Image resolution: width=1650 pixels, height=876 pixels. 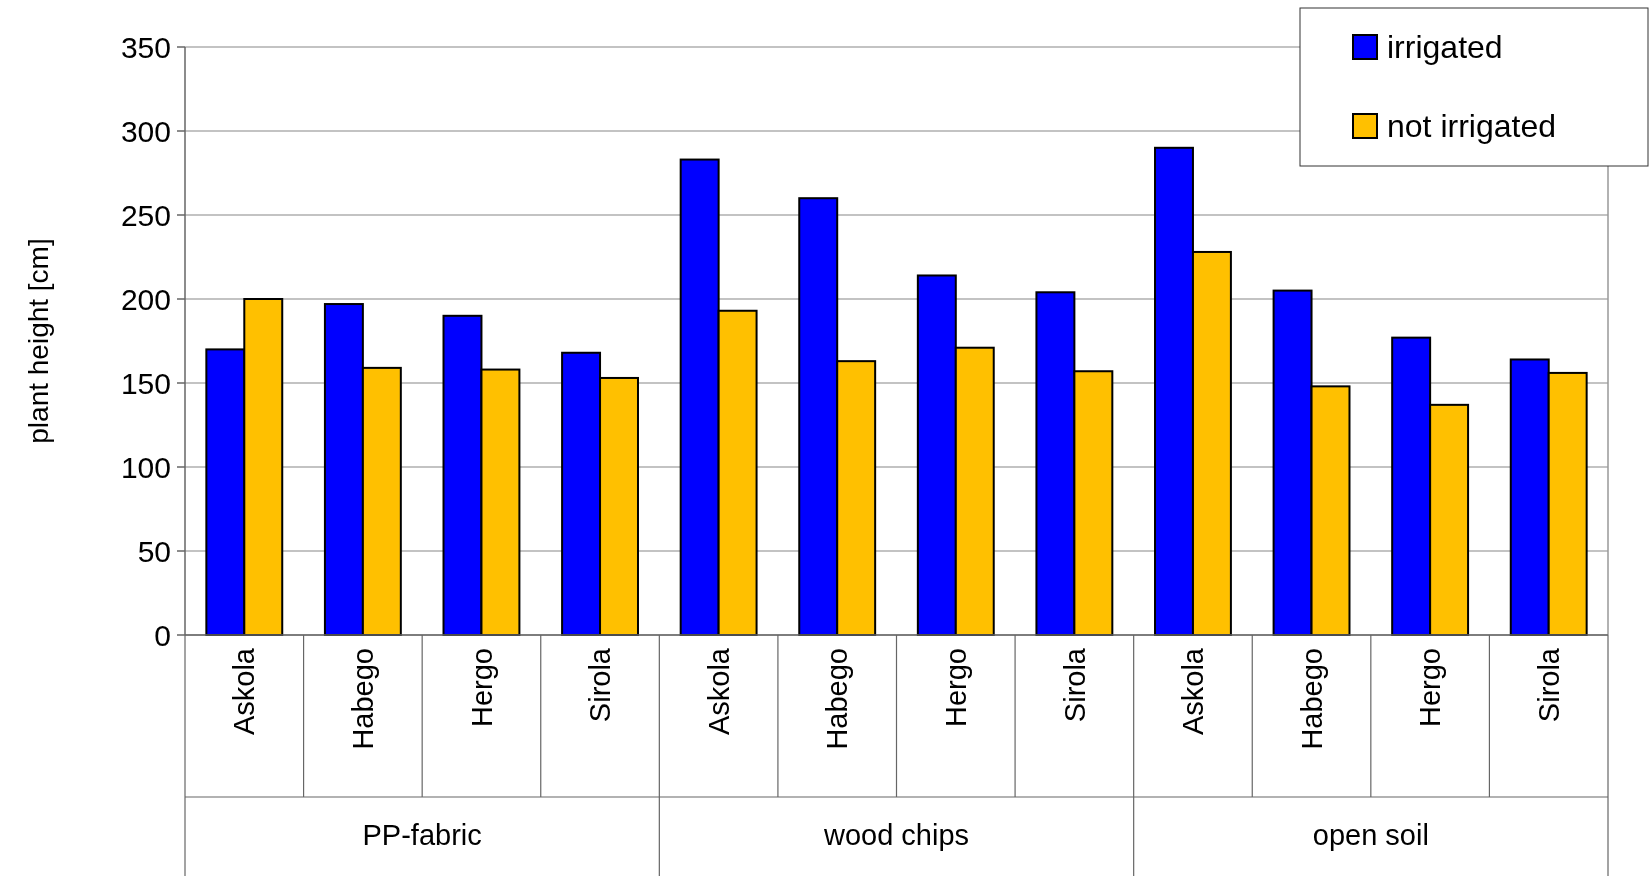 I want to click on y-tick-label: 0, so click(x=162, y=635).